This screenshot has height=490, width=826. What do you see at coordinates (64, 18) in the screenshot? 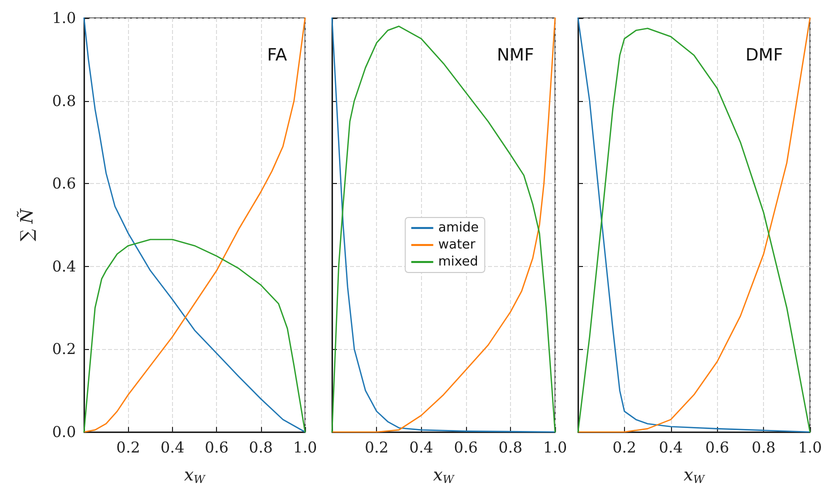
I see `y-tick-label: 1.0` at bounding box center [64, 18].